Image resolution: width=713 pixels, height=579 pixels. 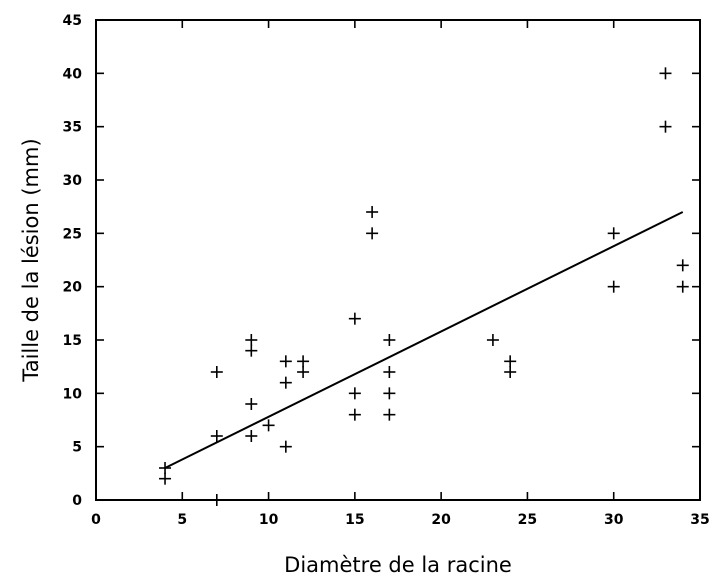 What do you see at coordinates (269, 520) in the screenshot?
I see `x-tick-label: 10` at bounding box center [269, 520].